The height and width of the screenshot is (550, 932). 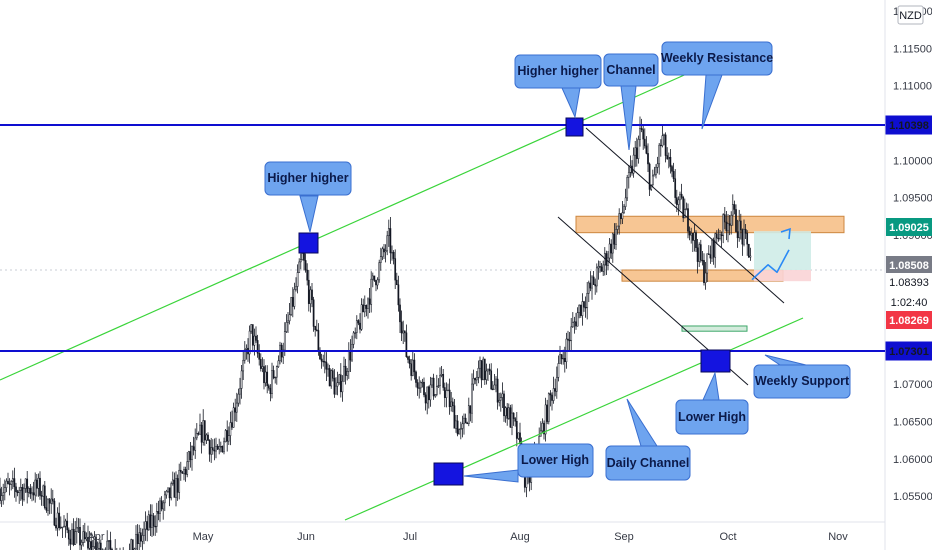 I want to click on callout-label: Higher higher, so click(x=307, y=178).